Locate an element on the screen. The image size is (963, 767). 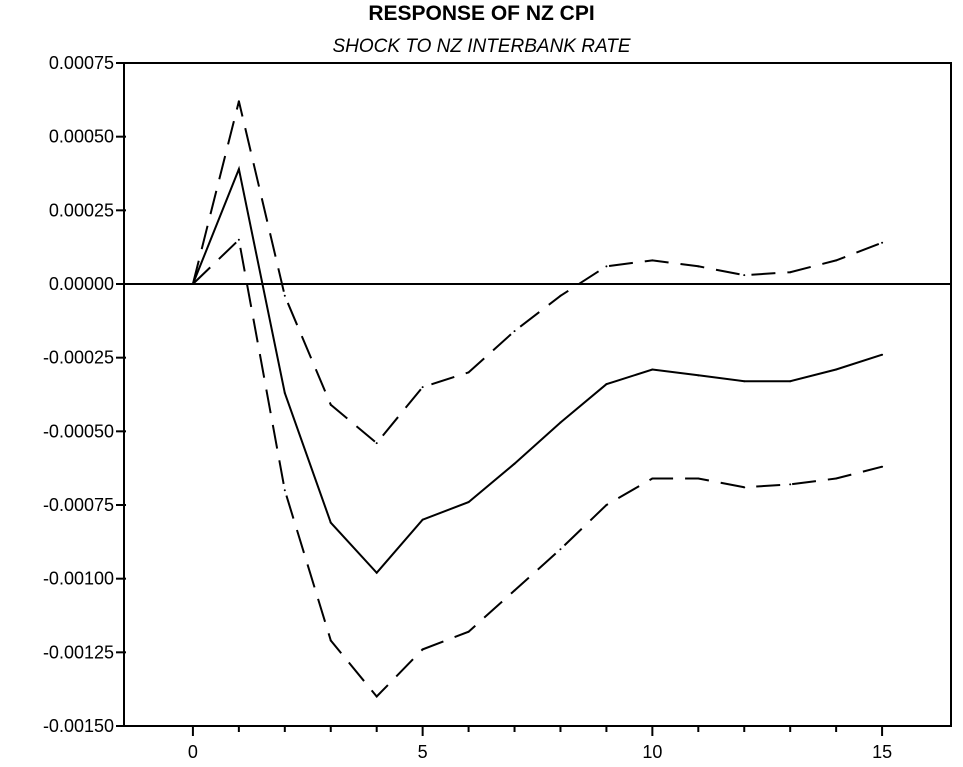
y-tick-label: -0.00050 is located at coordinates (78, 431).